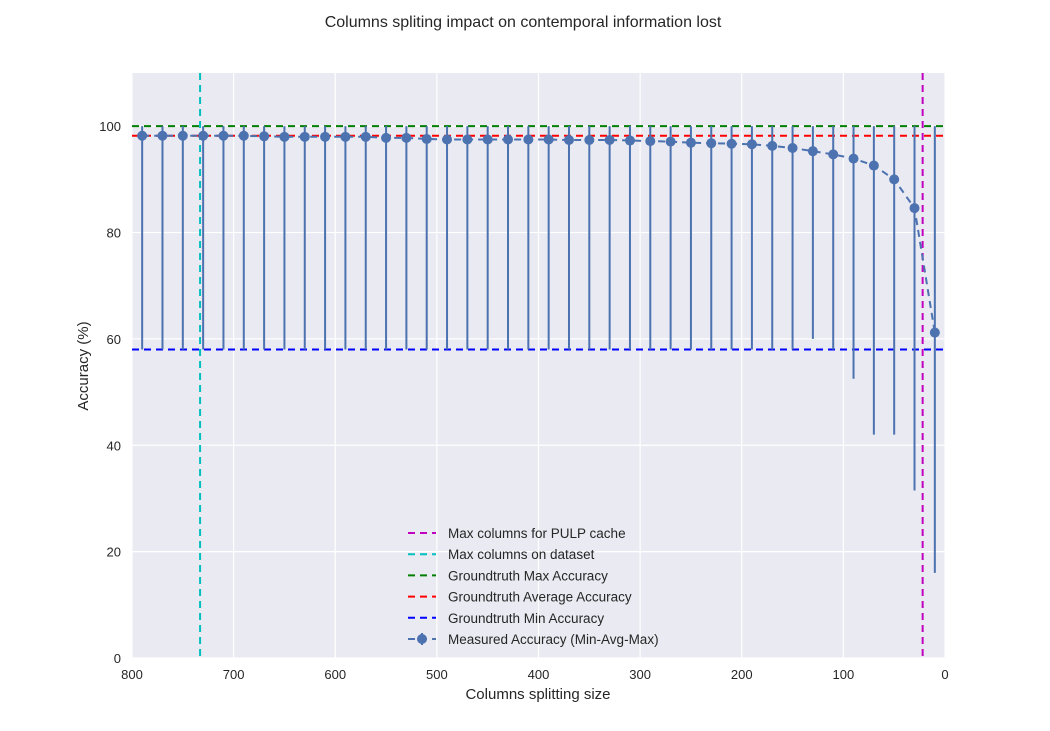  I want to click on y-tick-labels: 0 20 40 60 80 100, so click(110, 392).